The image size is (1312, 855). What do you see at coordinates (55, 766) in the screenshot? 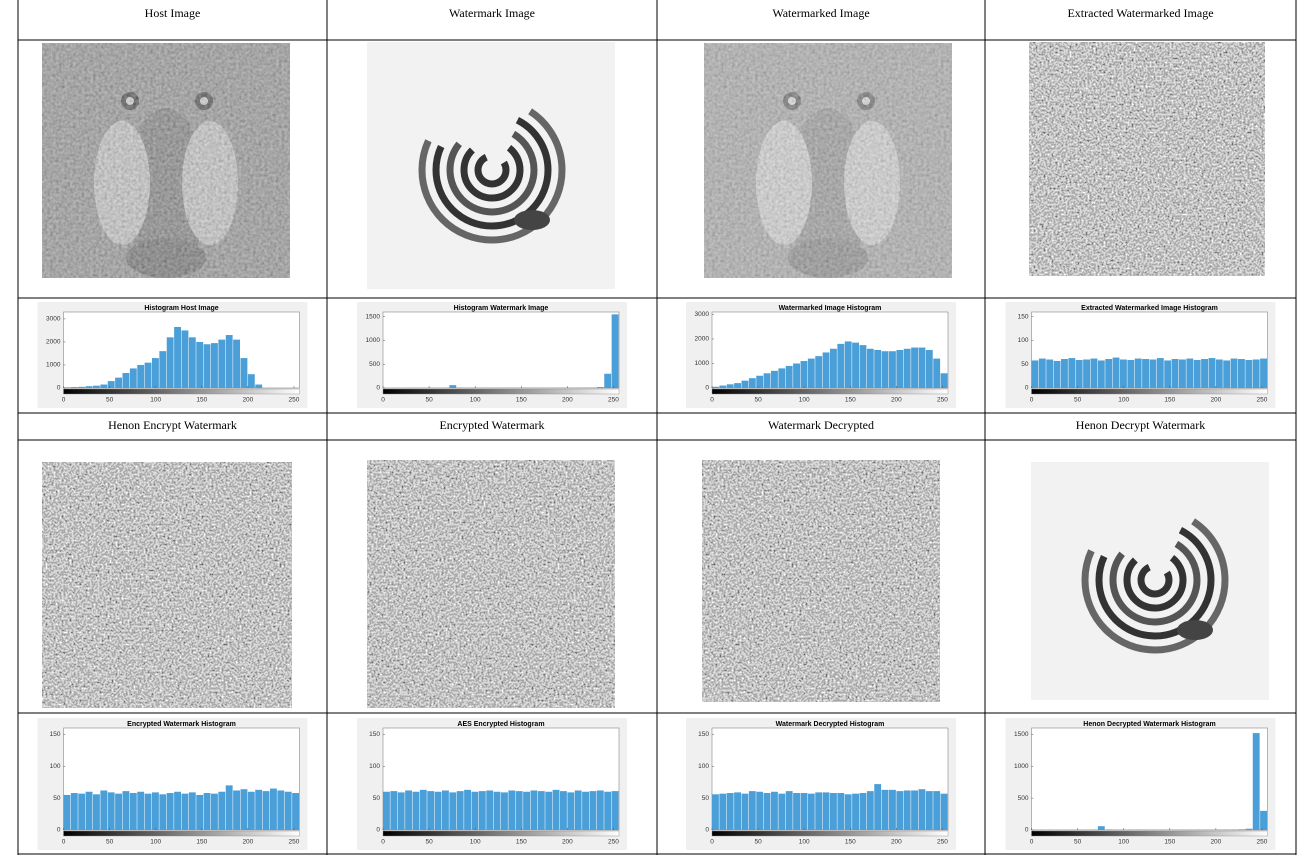
I see `y-tick-label: 100` at bounding box center [55, 766].